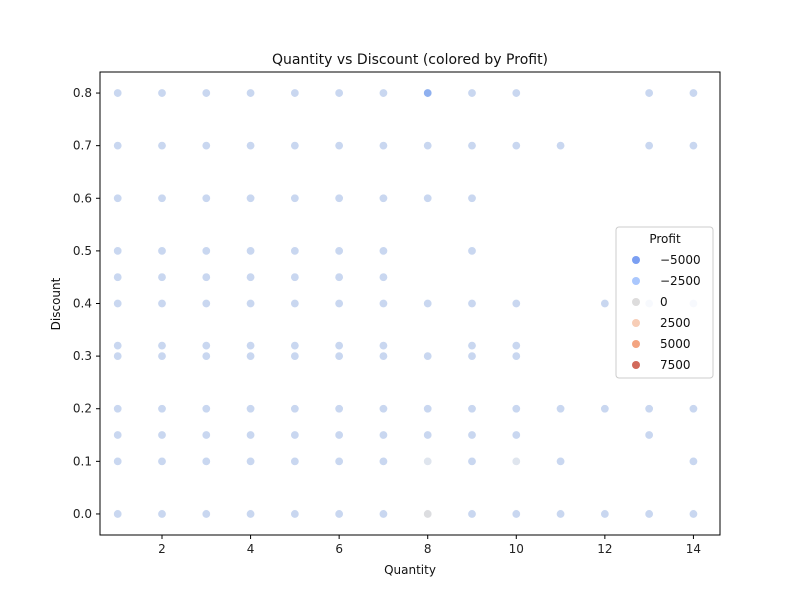 This screenshot has height=600, width=800. Describe the element at coordinates (339, 549) in the screenshot. I see `x-tick-label: 6` at that location.